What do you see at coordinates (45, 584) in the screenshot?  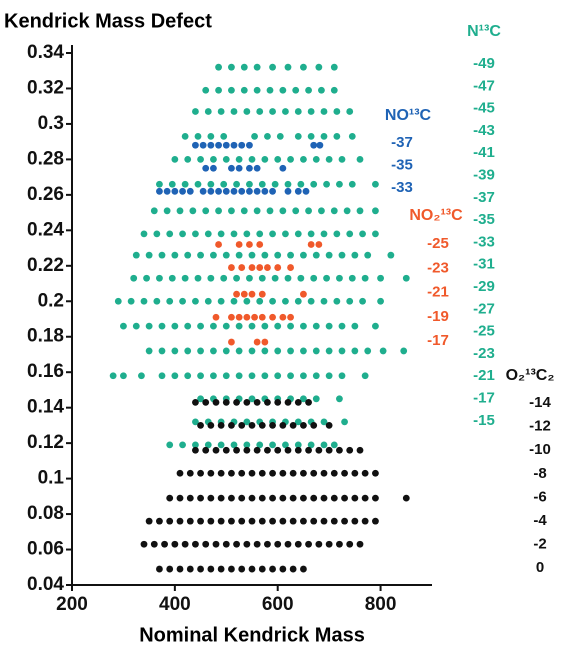 I see `y-tick-label: 0.04` at bounding box center [45, 584].